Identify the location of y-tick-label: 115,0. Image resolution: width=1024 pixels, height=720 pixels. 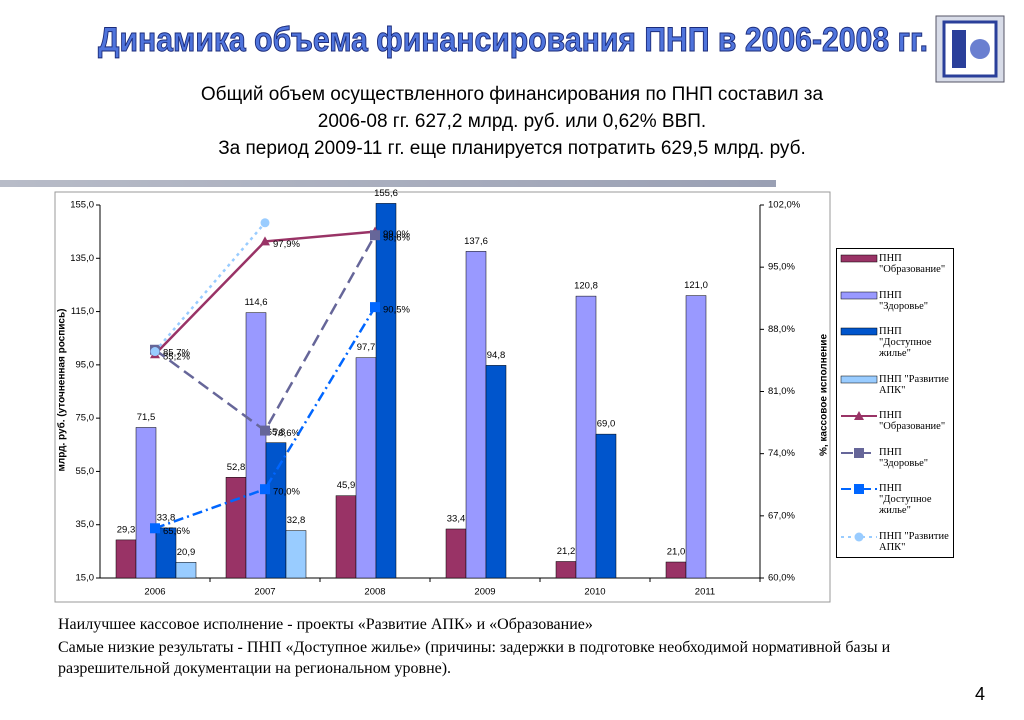
(82, 311).